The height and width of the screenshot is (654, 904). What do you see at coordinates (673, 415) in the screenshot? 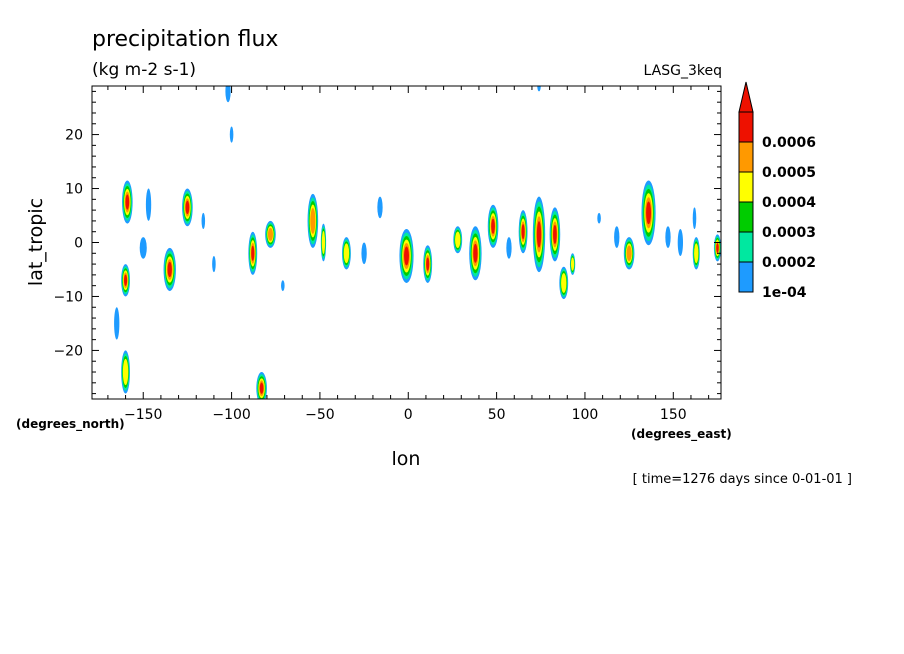
I see `x-tick-label: 150` at bounding box center [673, 415].